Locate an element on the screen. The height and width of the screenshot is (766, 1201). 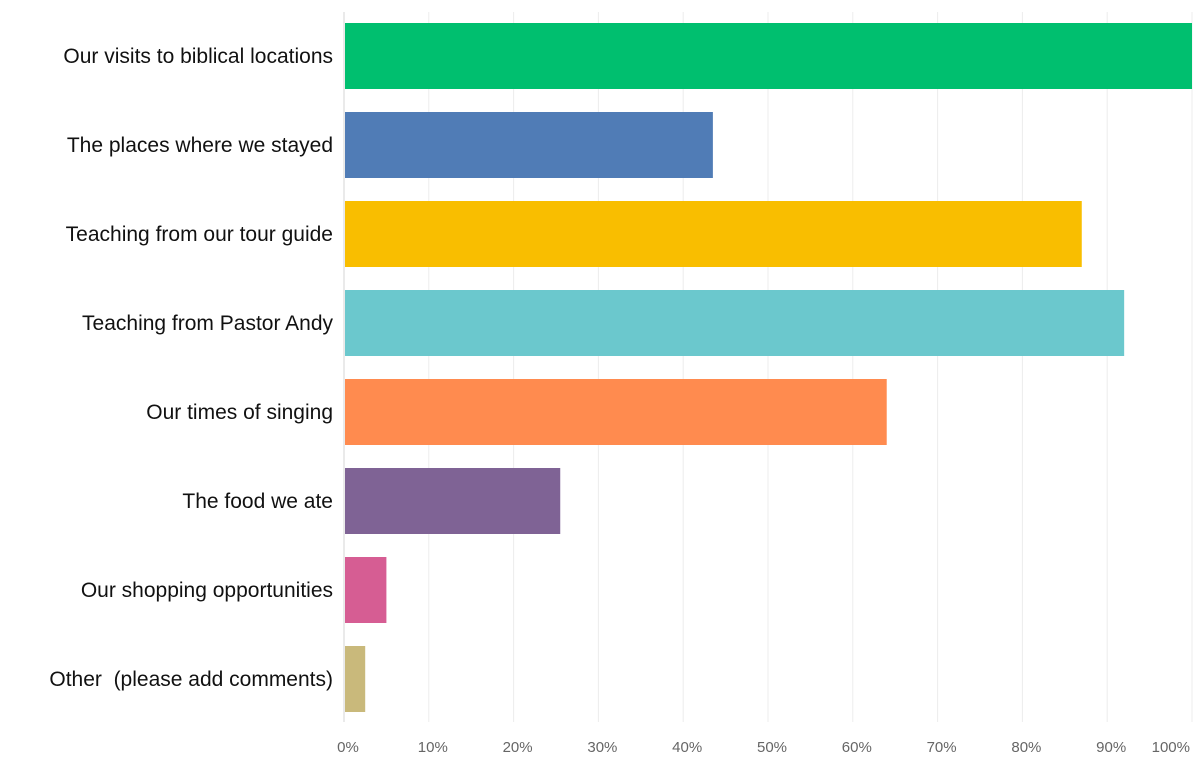
category-label: Teaching from Pastor Andy is located at coordinates (207, 323).